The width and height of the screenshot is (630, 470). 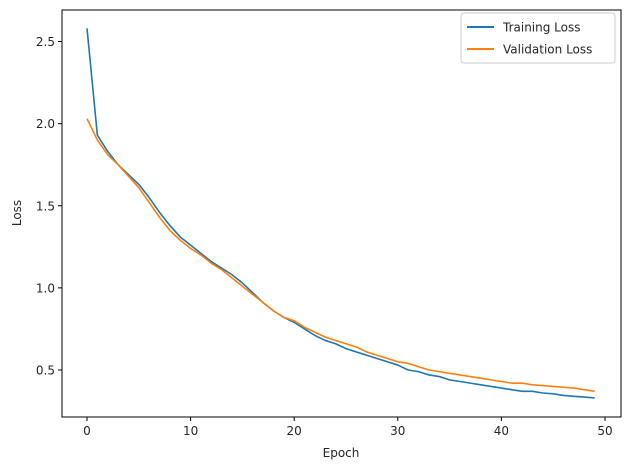 What do you see at coordinates (541, 28) in the screenshot?
I see `legend-label-training: Training Loss` at bounding box center [541, 28].